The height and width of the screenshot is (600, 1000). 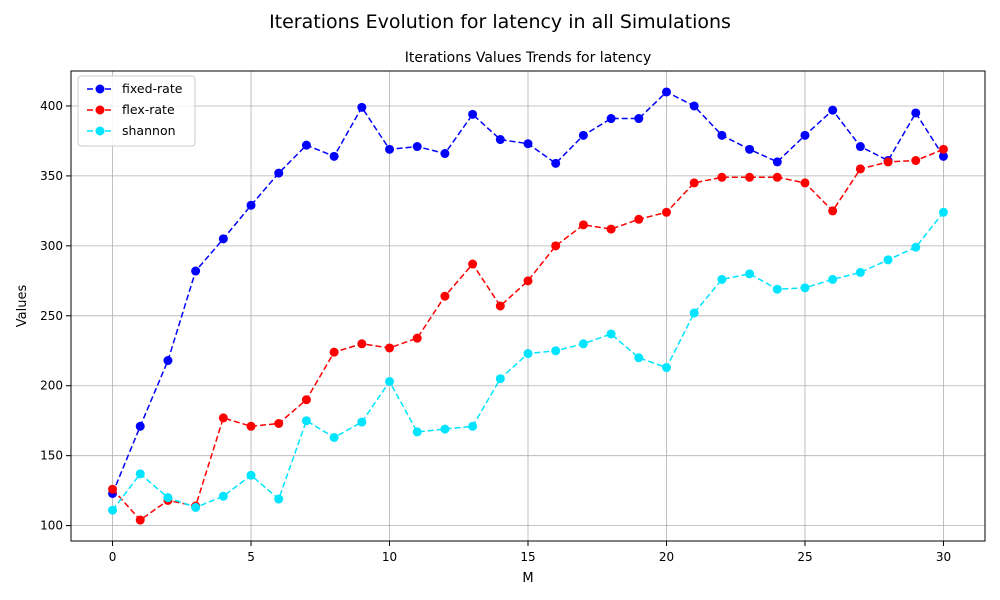 I want to click on legend-box, so click(x=136, y=111).